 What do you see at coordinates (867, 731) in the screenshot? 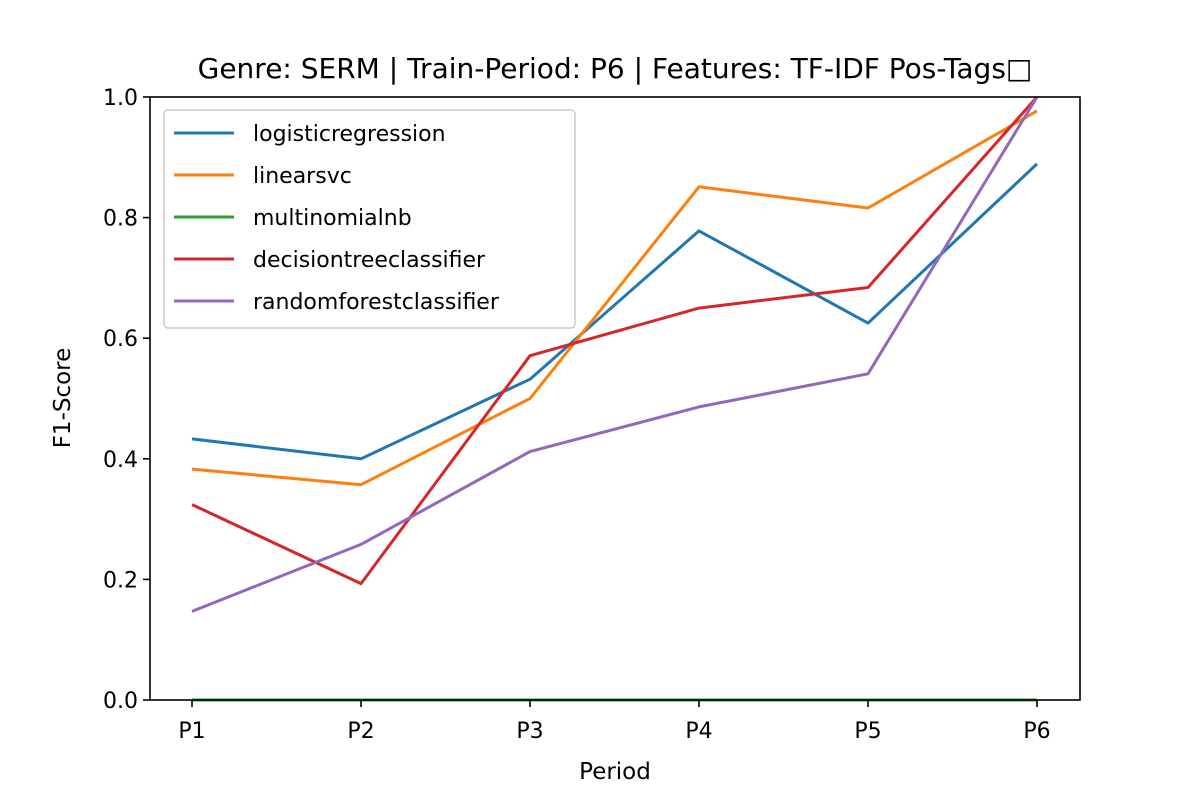
I see `x-tick-label: P5` at bounding box center [867, 731].